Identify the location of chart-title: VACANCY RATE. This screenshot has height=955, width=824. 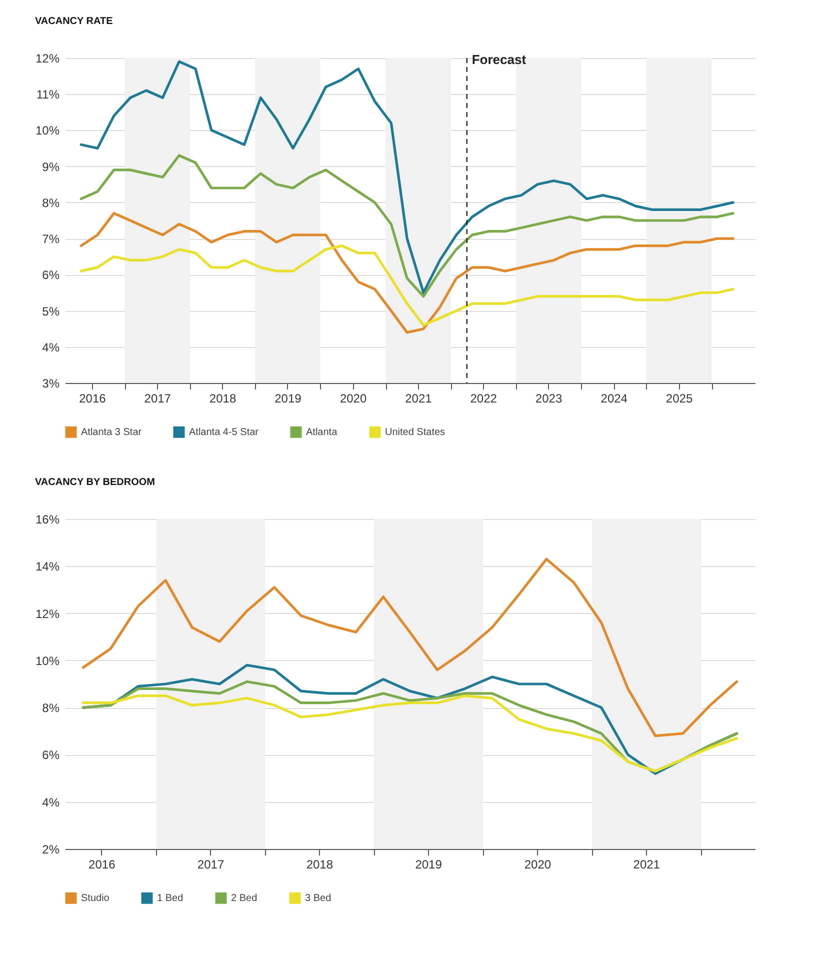
(74, 21).